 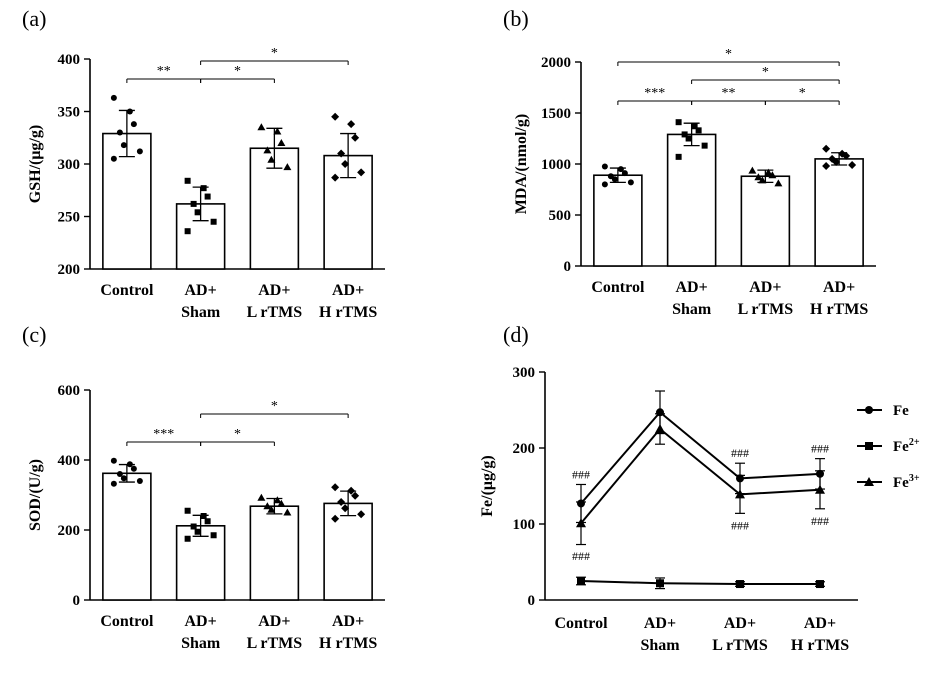 I want to click on y-axis-label: MDA/(nmol/g), so click(x=521, y=164).